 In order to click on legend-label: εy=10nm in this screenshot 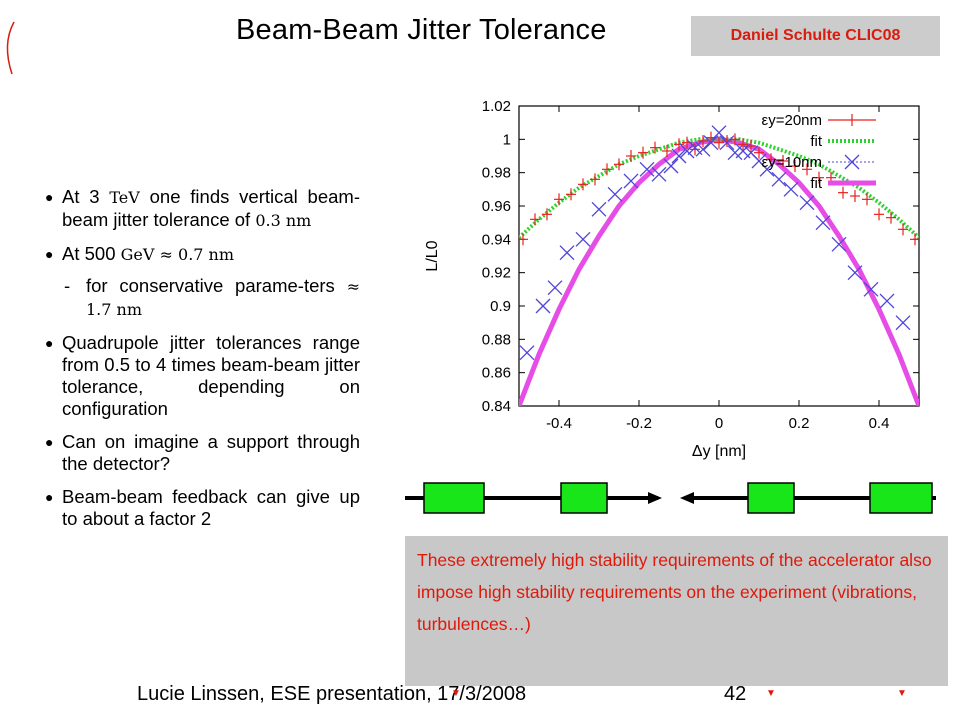, I will do `click(792, 162)`.